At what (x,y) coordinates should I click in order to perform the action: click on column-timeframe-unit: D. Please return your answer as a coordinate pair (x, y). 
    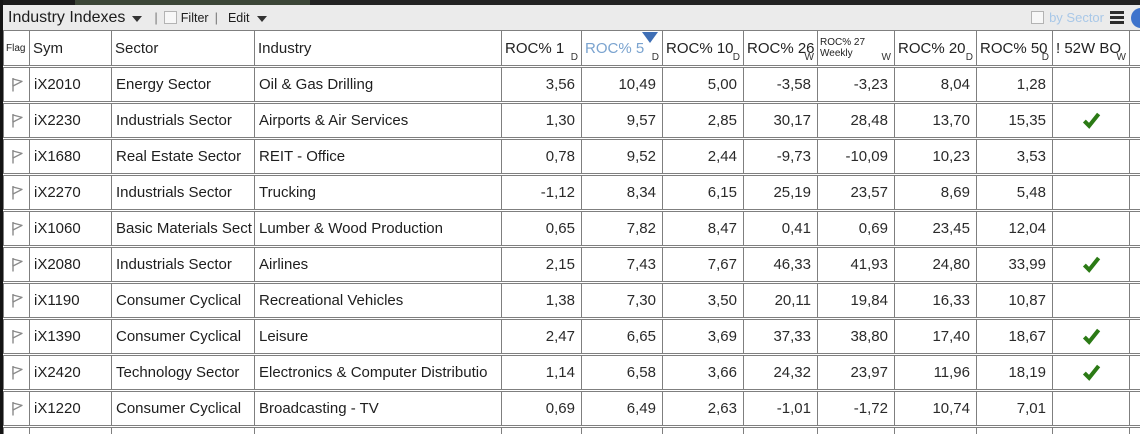
    Looking at the image, I should click on (655, 57).